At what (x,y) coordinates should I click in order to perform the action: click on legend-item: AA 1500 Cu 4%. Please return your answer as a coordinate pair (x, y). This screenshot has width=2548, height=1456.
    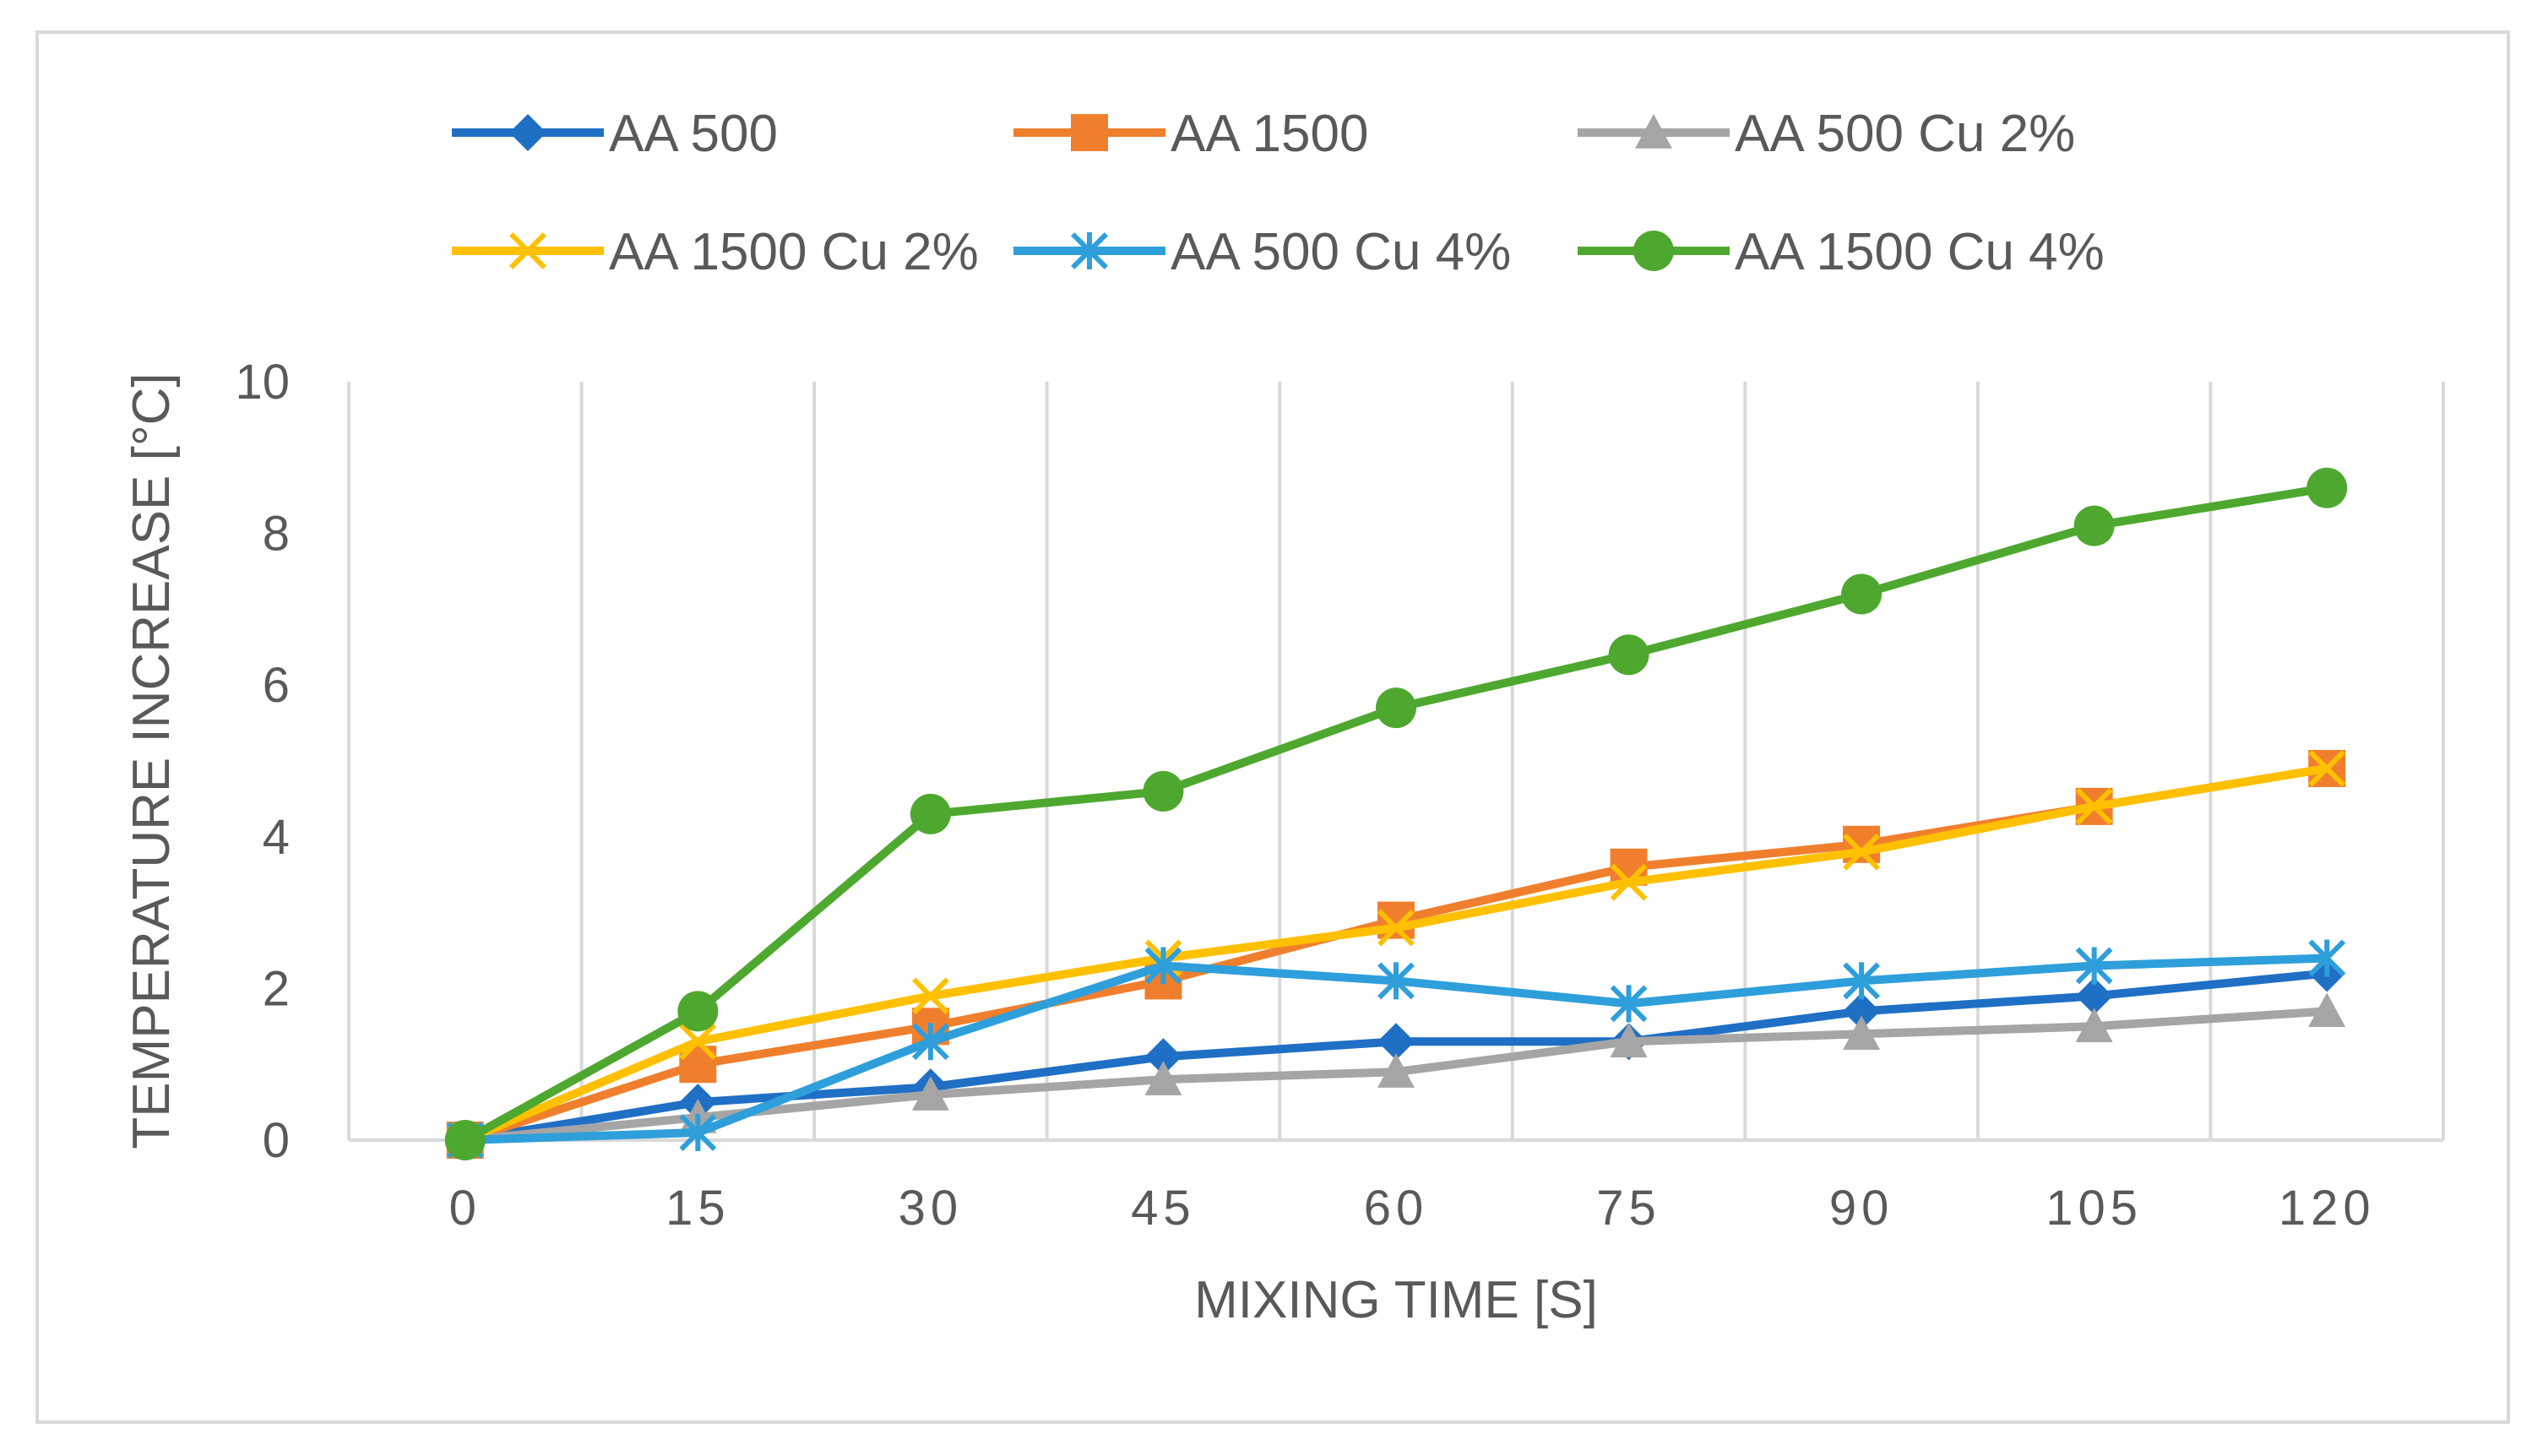
    Looking at the image, I should click on (1842, 252).